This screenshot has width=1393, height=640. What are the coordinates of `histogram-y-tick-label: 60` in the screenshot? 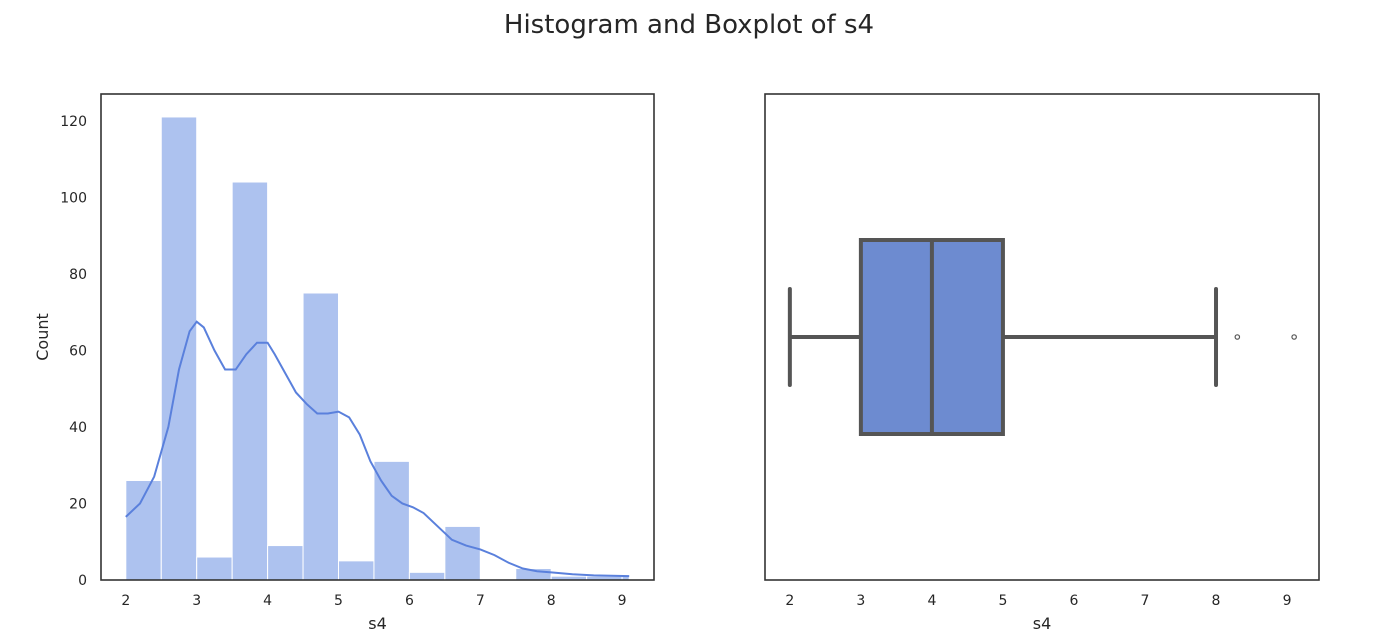 It's located at (78, 351).